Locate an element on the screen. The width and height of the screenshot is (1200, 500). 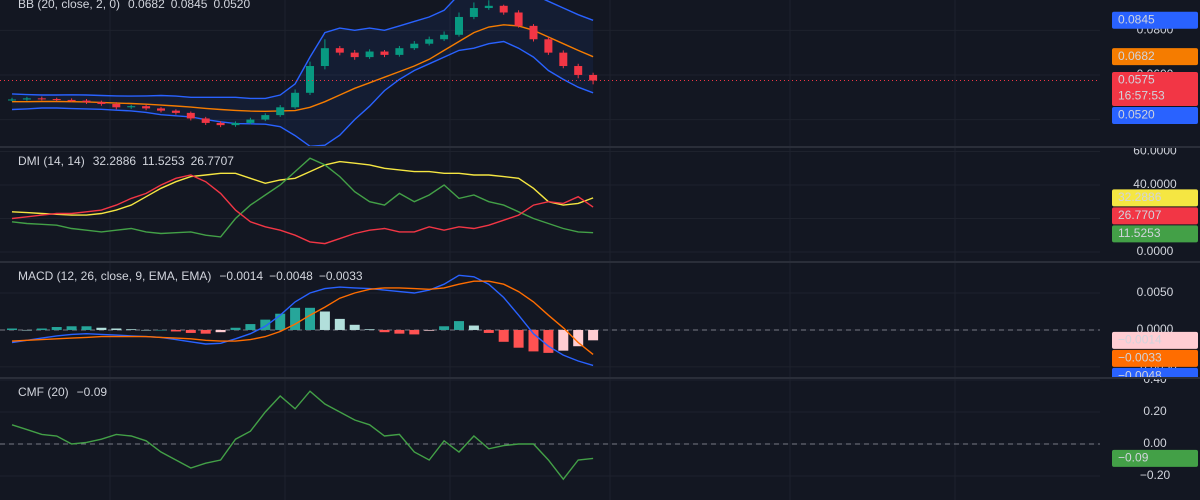
badge-label: 26.7707 is located at coordinates (1140, 215).